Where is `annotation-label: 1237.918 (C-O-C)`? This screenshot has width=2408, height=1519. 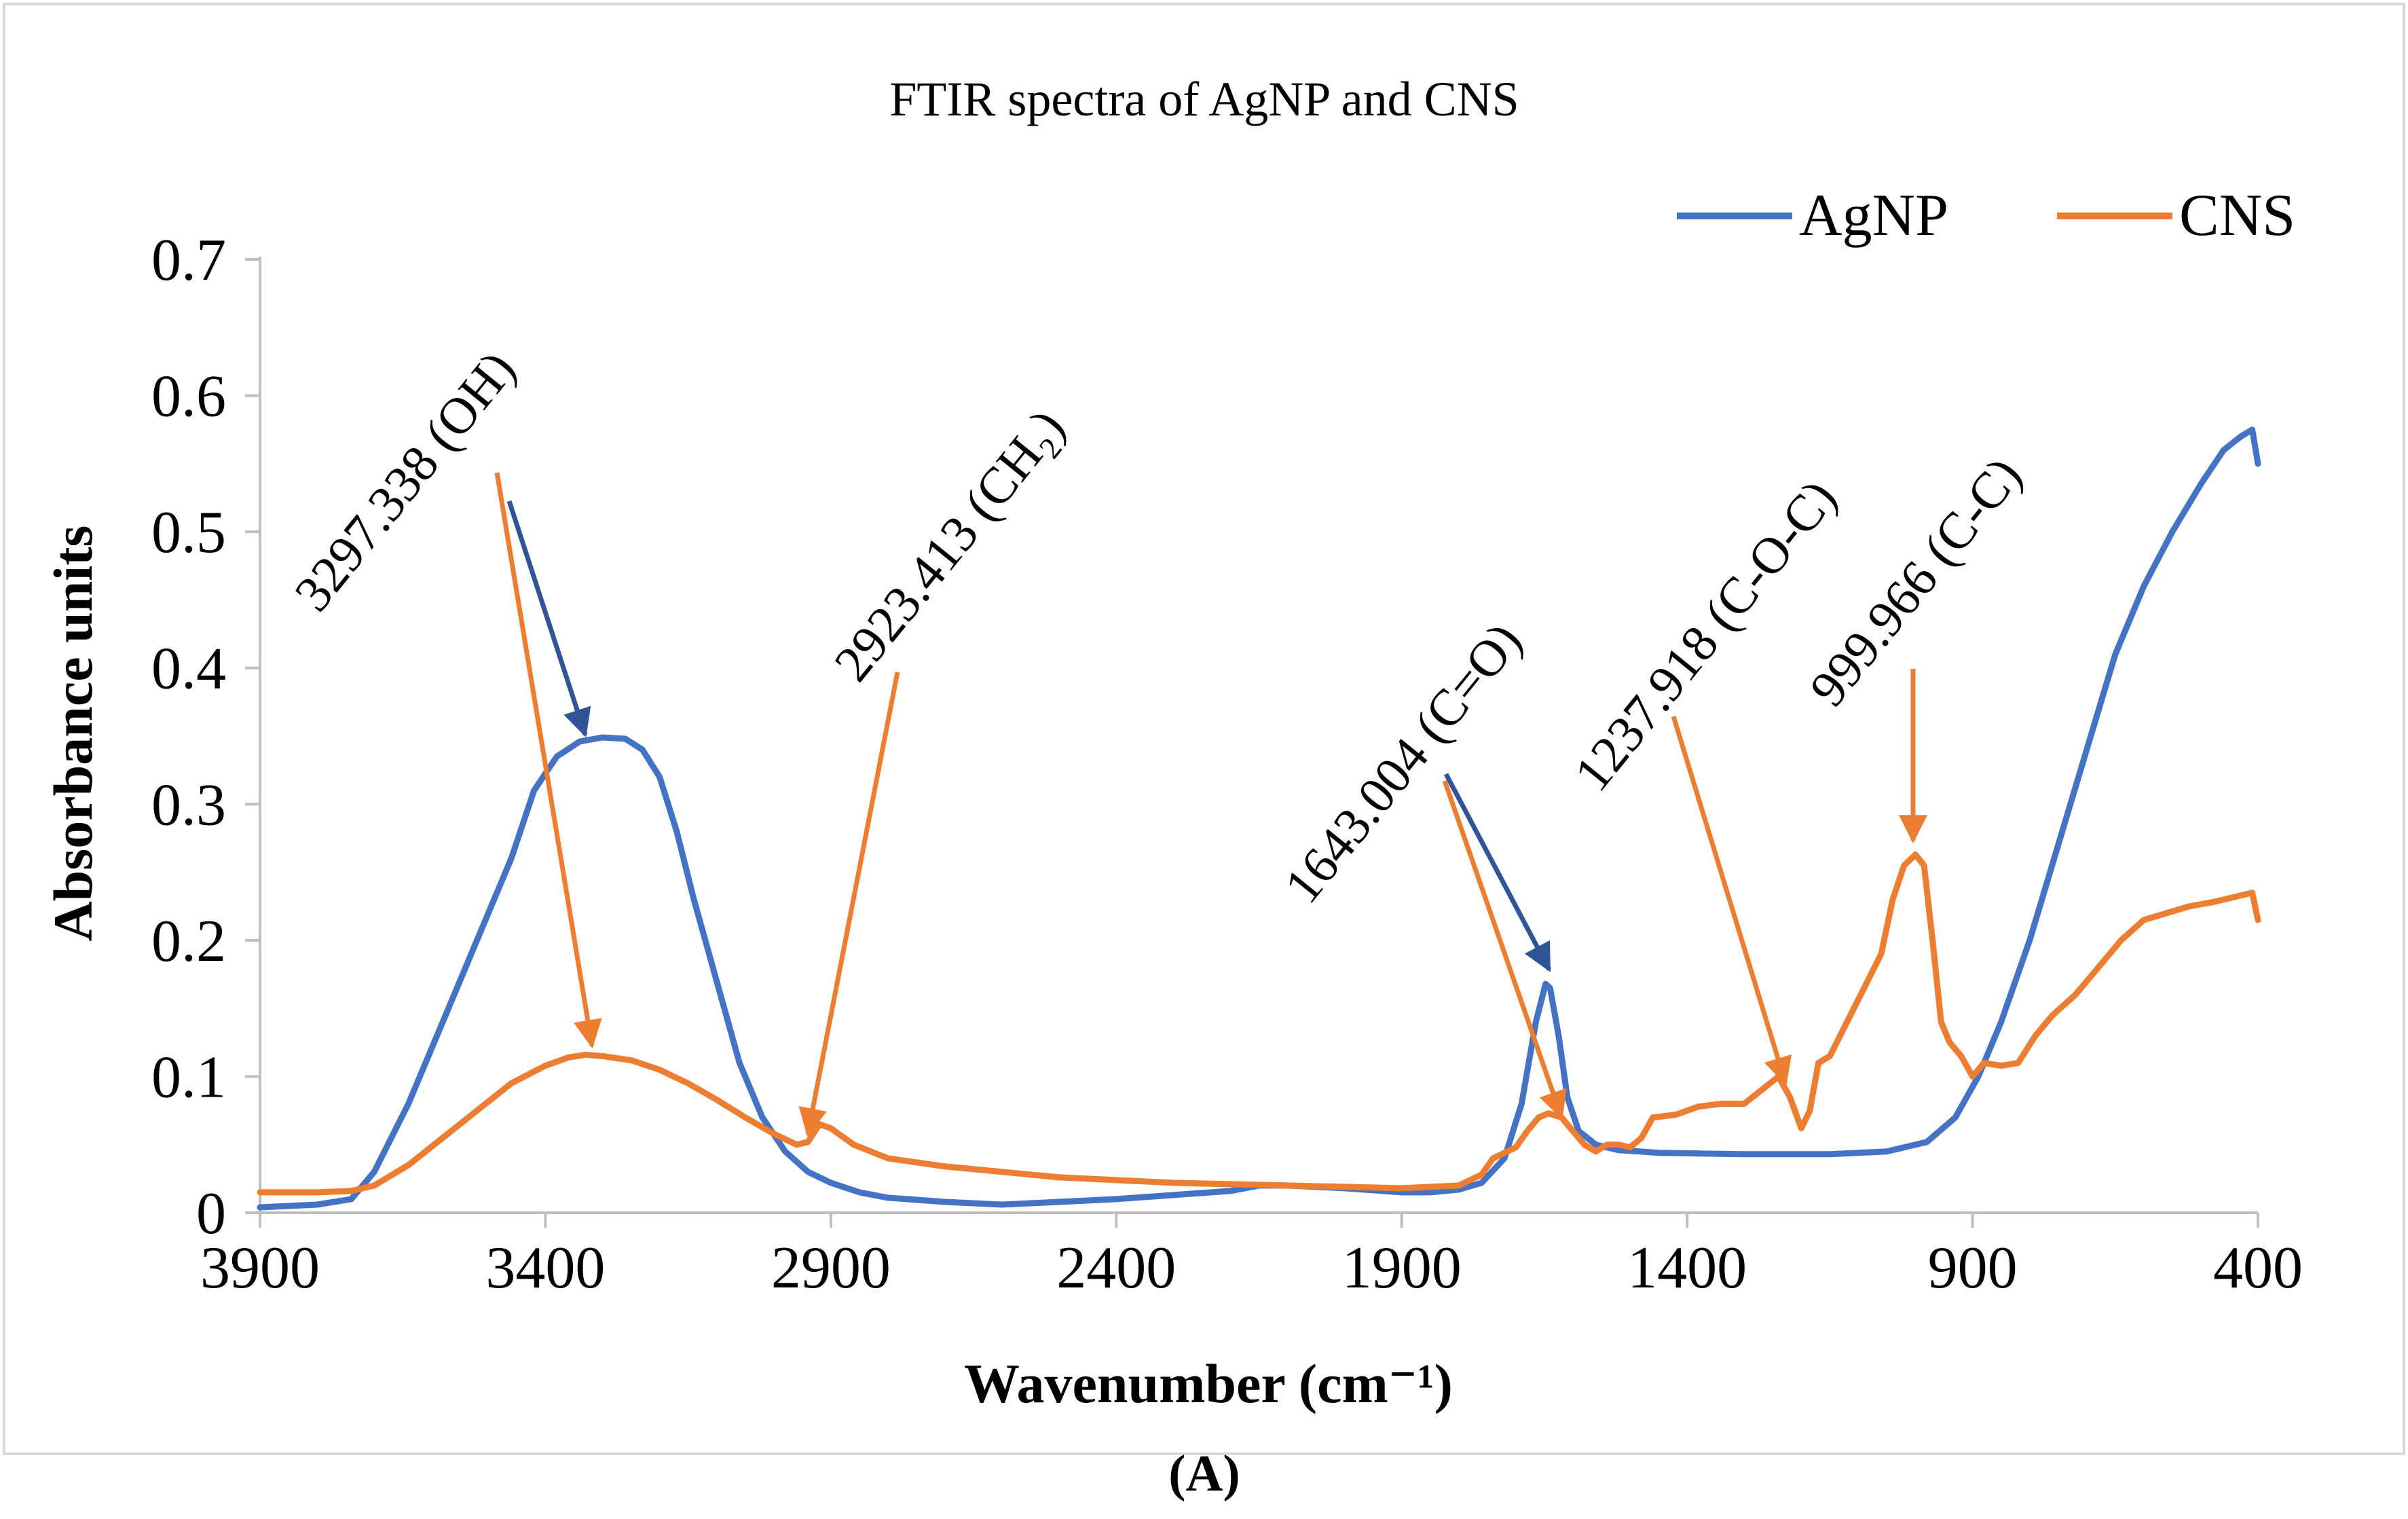
annotation-label: 1237.918 (C-O-C) is located at coordinates (1705, 635).